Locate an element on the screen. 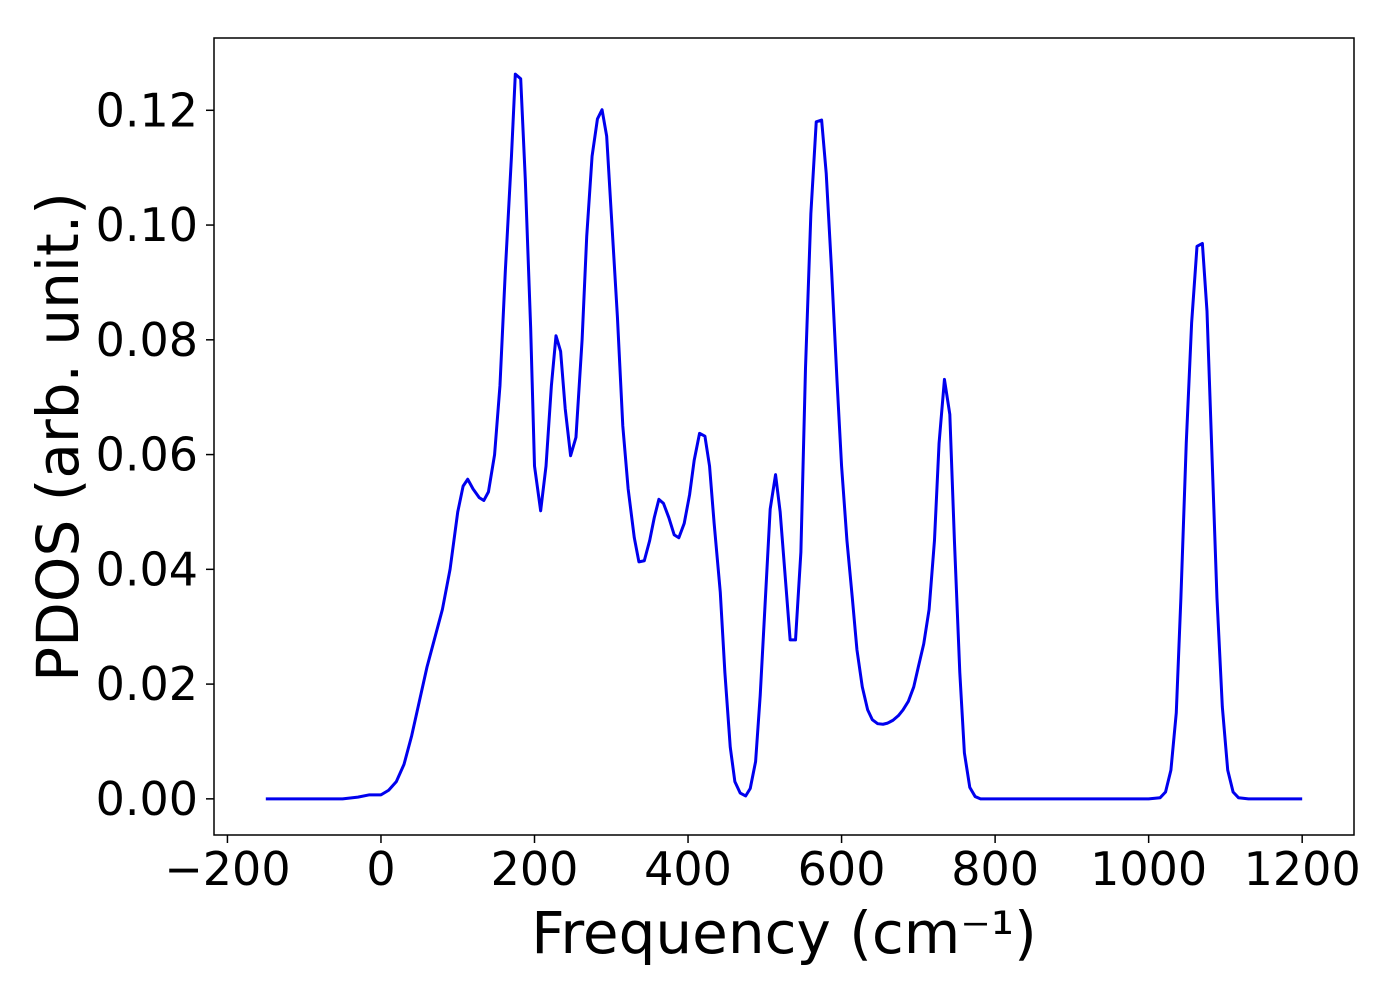  y-tick-label: 0.02 is located at coordinates (147, 684).